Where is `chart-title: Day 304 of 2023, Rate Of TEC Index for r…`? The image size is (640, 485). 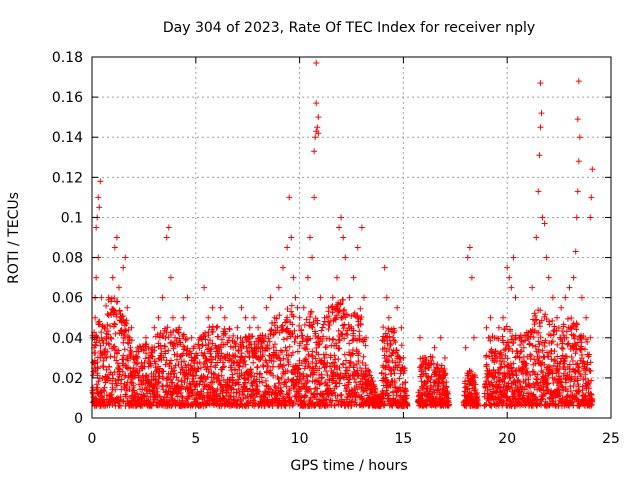
chart-title: Day 304 of 2023, Rate Of TEC Index for r… is located at coordinates (349, 28).